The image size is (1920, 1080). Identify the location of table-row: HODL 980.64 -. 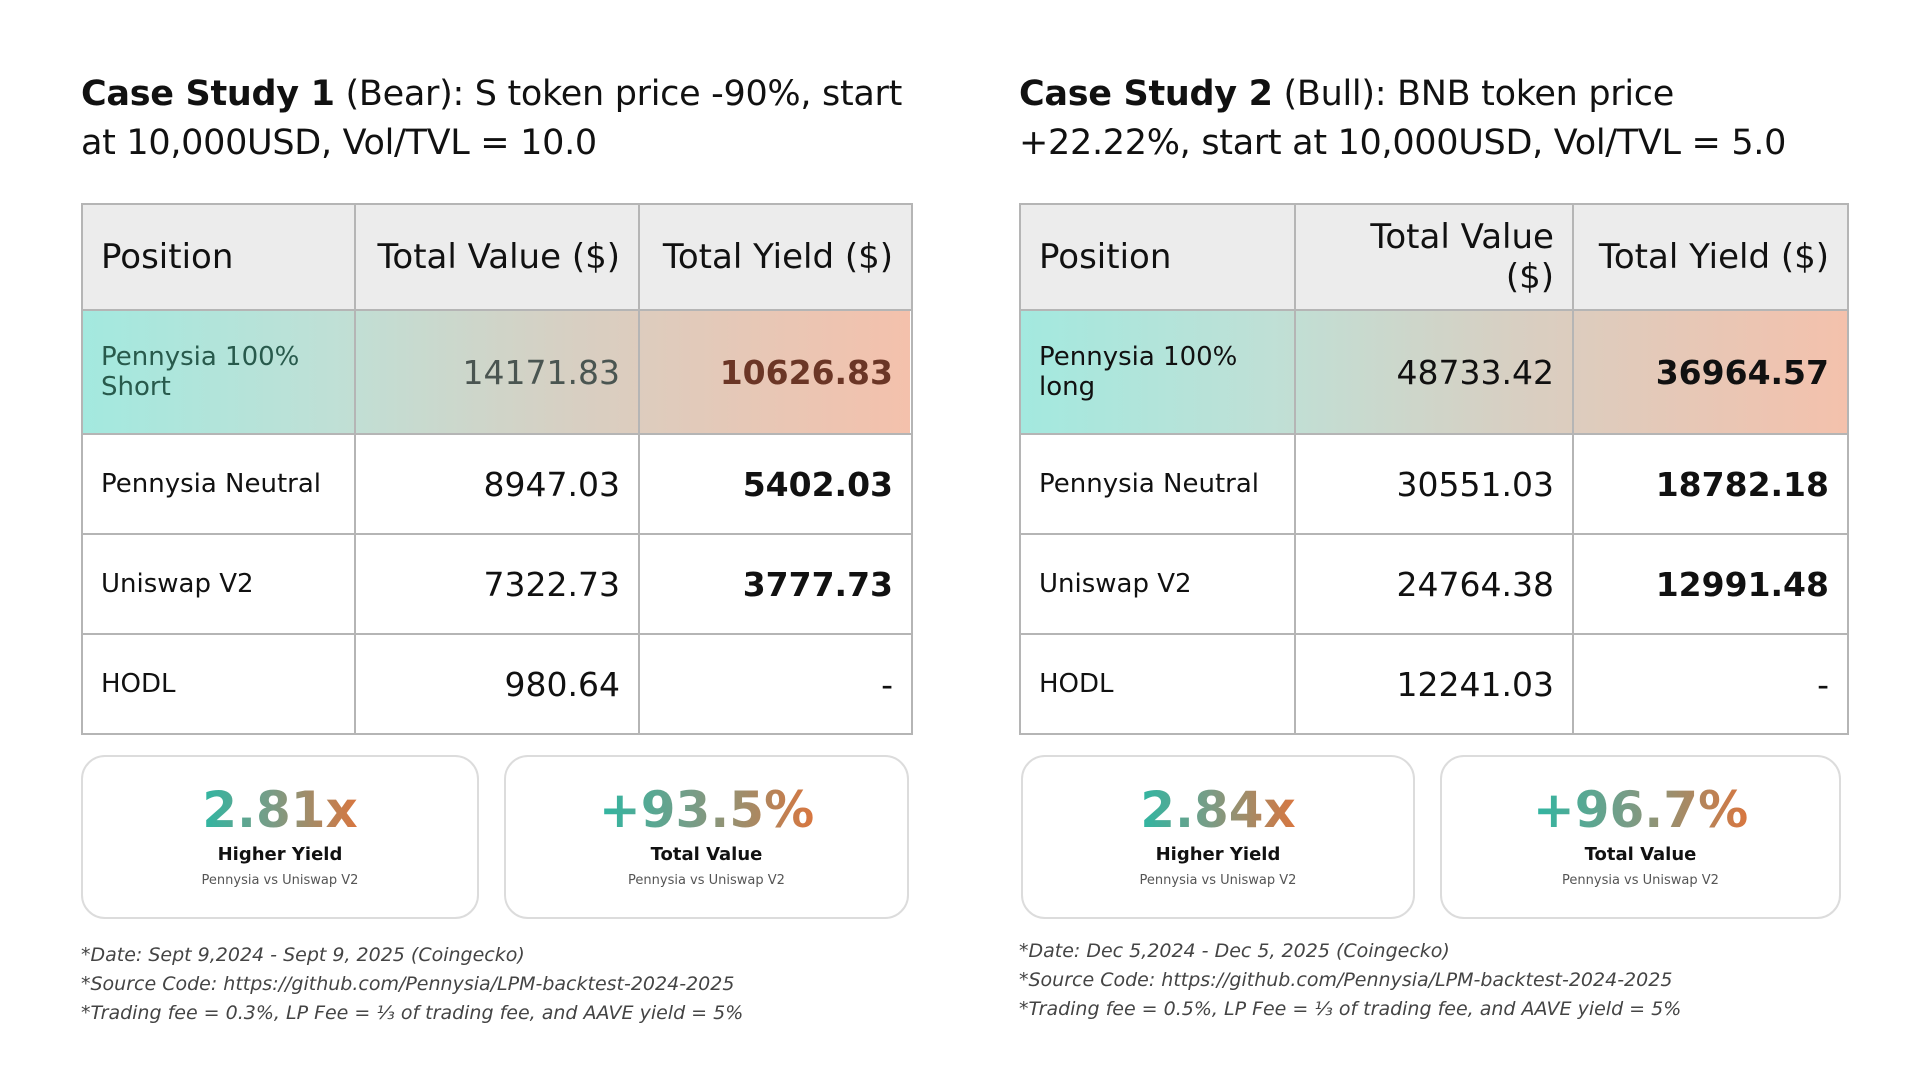
(497, 684).